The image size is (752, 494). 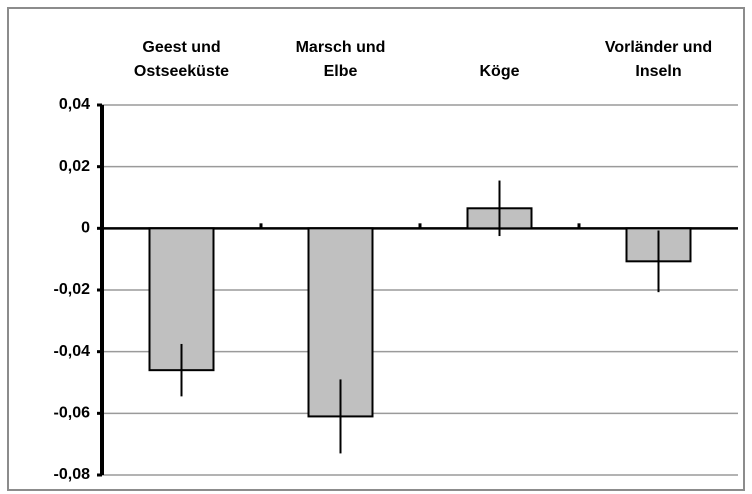 I want to click on x-category-label: Köge, so click(x=500, y=71).